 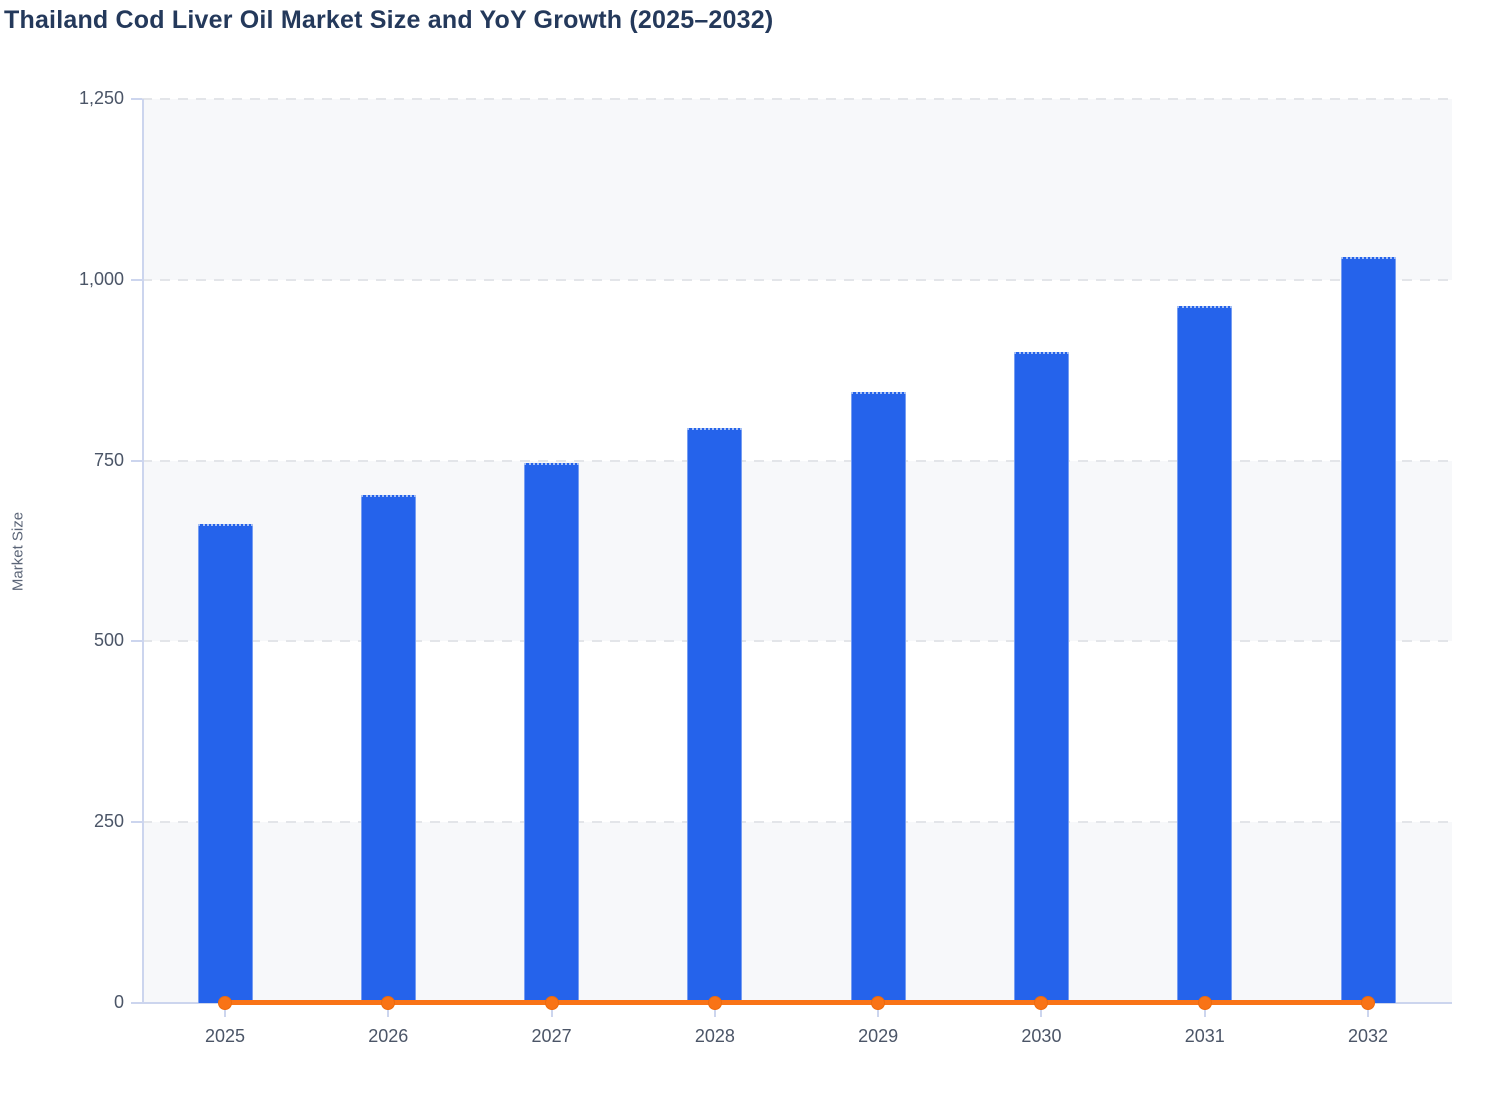 I want to click on bar-2030, so click(x=1041, y=677).